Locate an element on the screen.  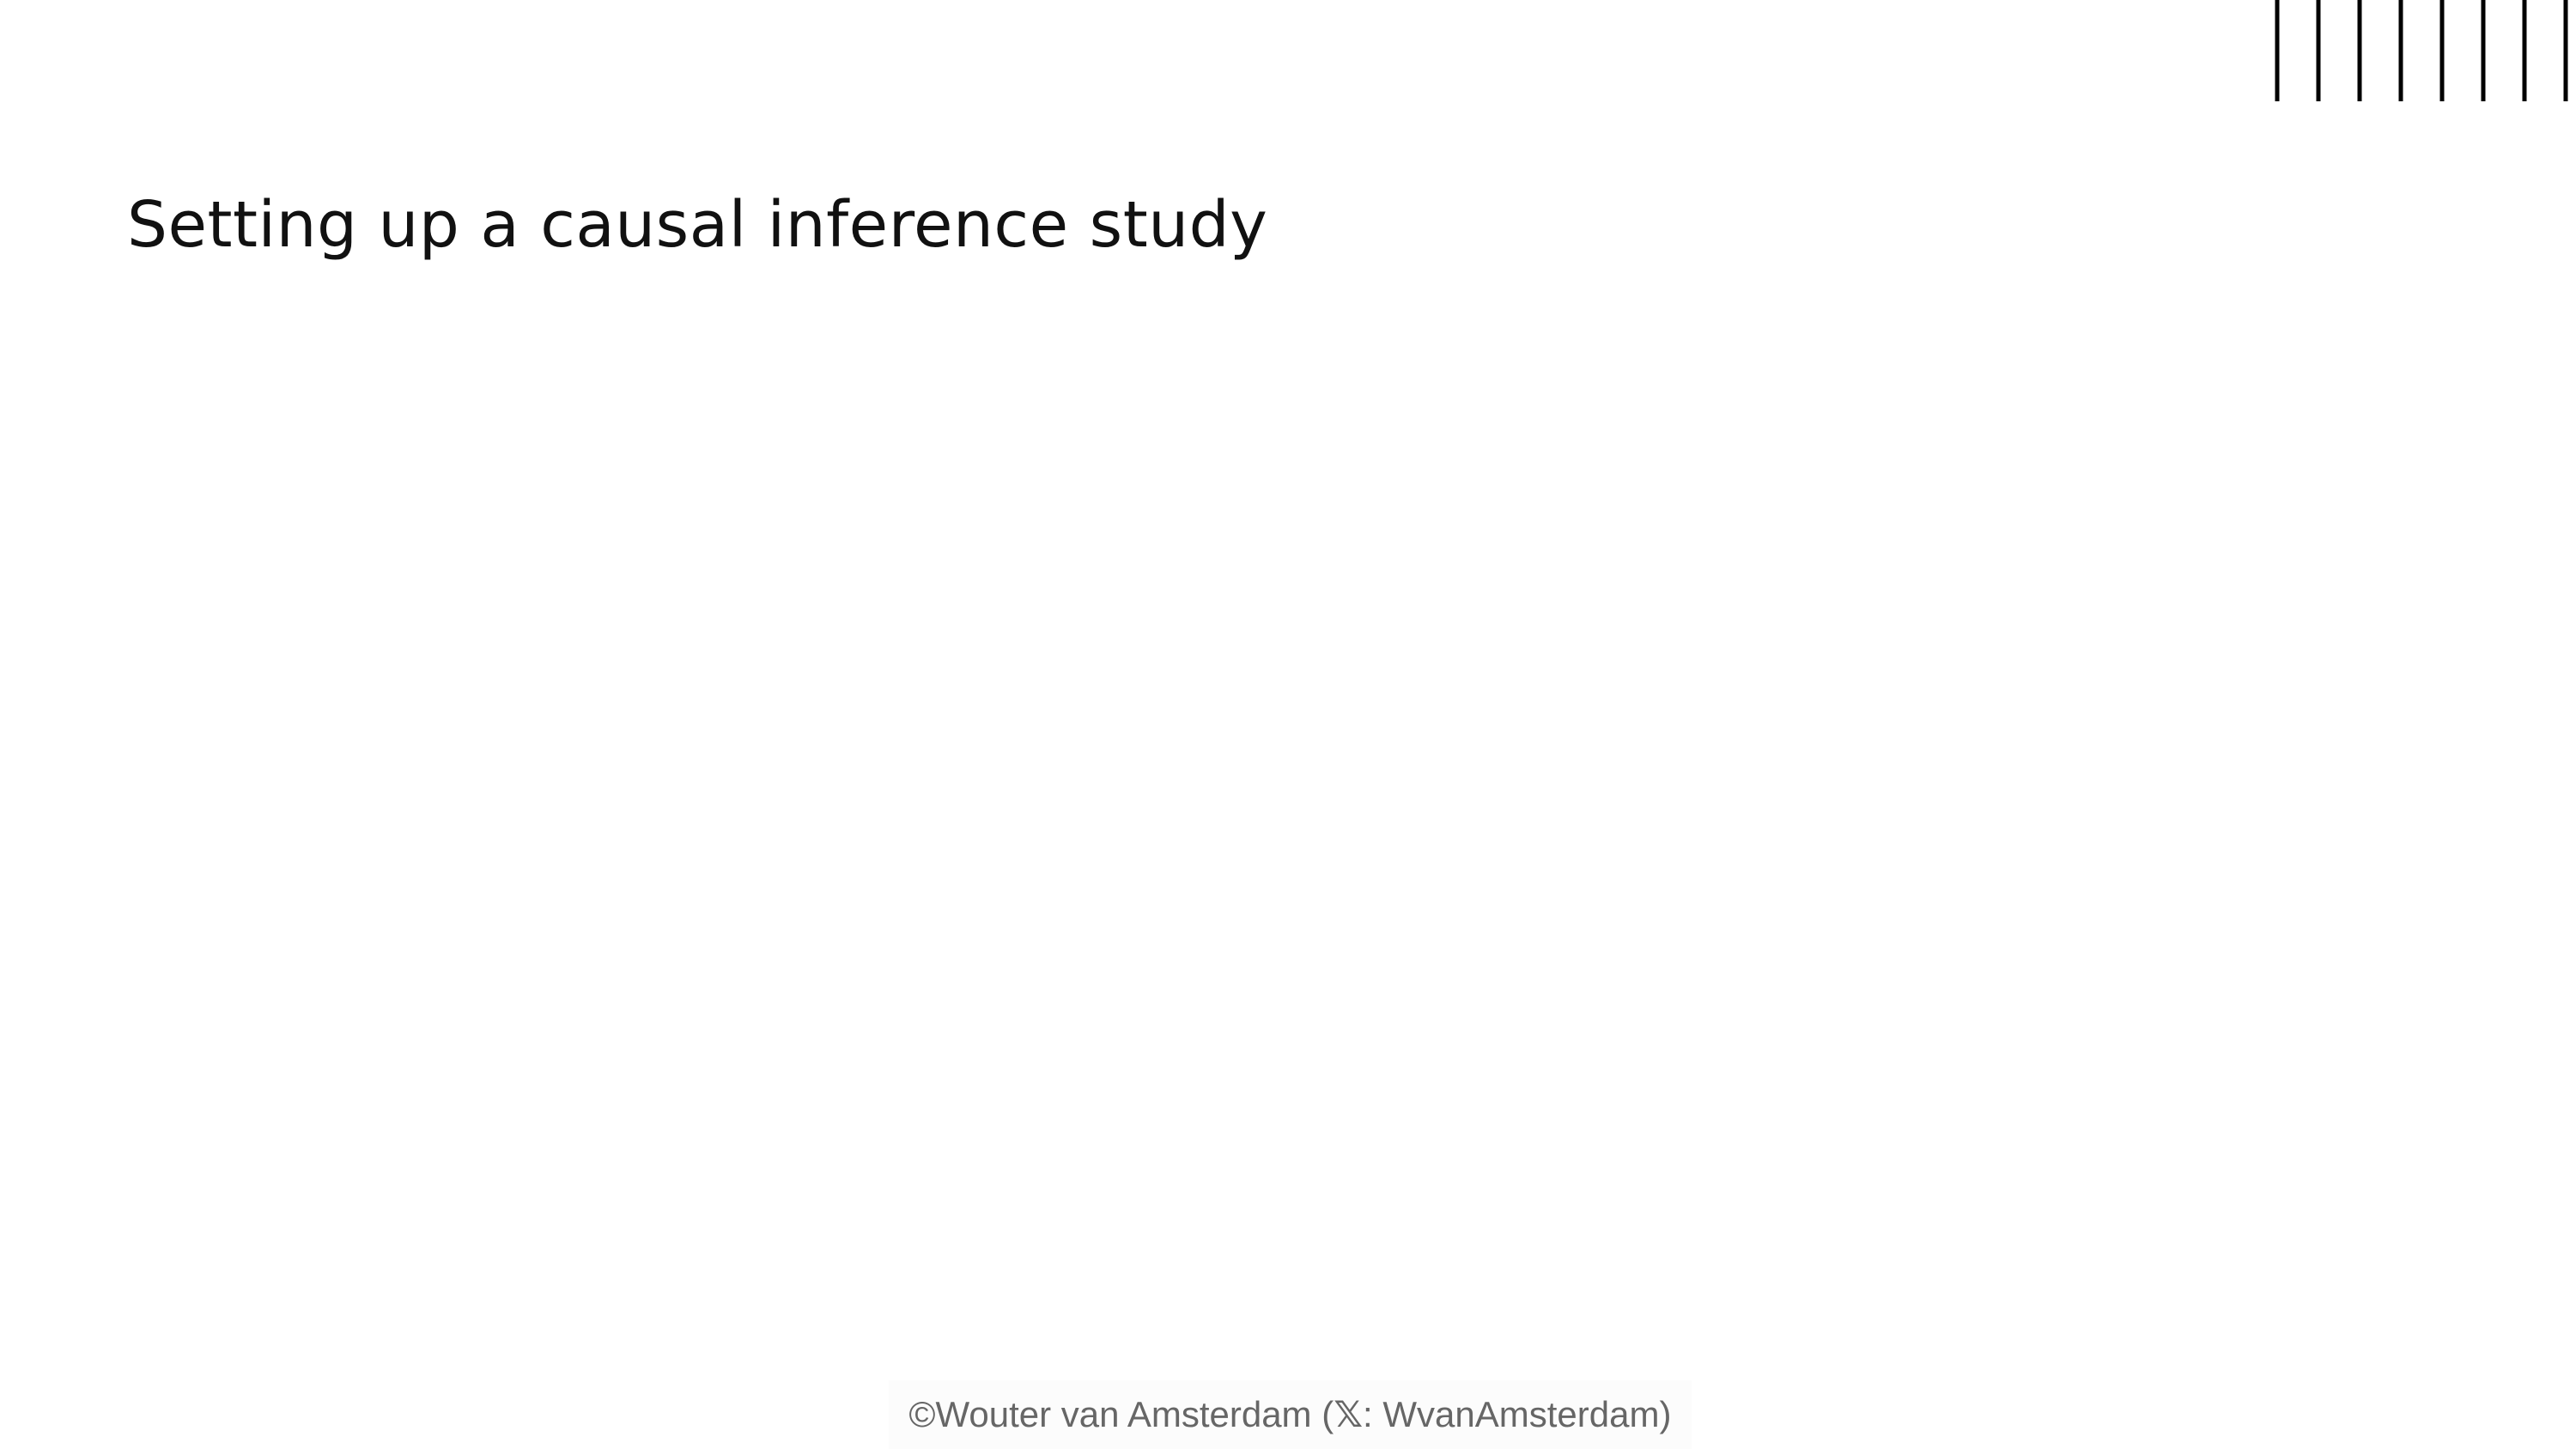
footer-credit: ©Wouter van Amsterdam (𝕏: WvanAmsterdam) is located at coordinates (1290, 1415).